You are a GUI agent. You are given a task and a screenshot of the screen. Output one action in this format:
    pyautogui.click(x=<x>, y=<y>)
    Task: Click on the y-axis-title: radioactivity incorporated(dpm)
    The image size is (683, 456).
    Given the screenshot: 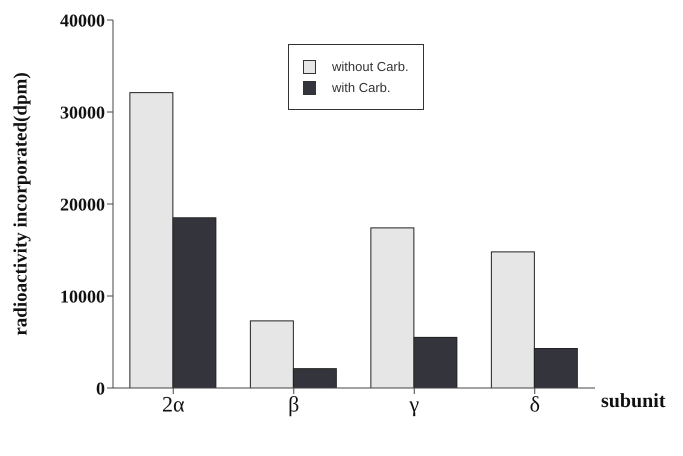 What is the action you would take?
    pyautogui.click(x=21, y=204)
    